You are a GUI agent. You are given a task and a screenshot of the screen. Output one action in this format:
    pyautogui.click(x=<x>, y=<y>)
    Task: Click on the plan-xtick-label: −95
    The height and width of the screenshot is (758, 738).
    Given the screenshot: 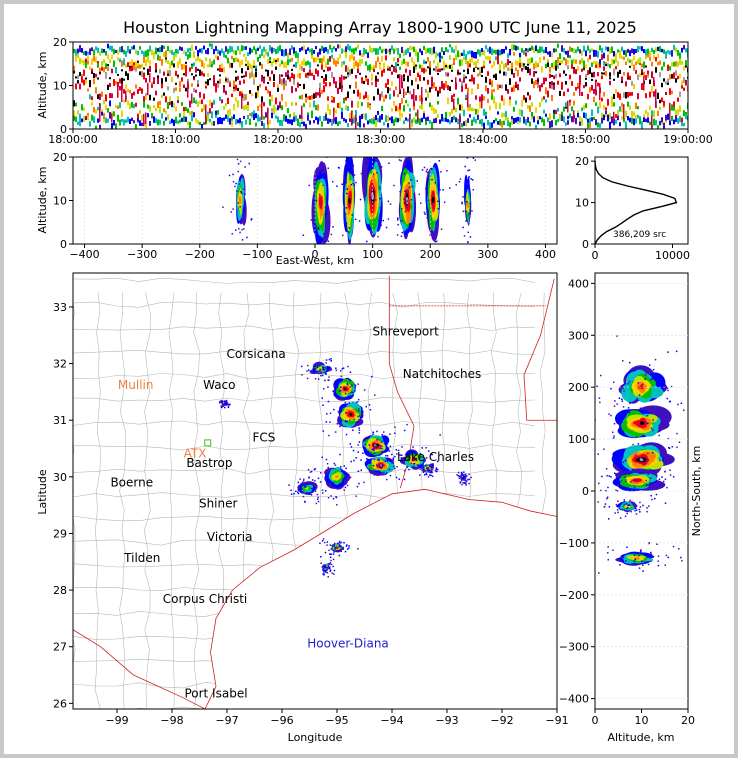 What is the action you would take?
    pyautogui.click(x=336, y=720)
    